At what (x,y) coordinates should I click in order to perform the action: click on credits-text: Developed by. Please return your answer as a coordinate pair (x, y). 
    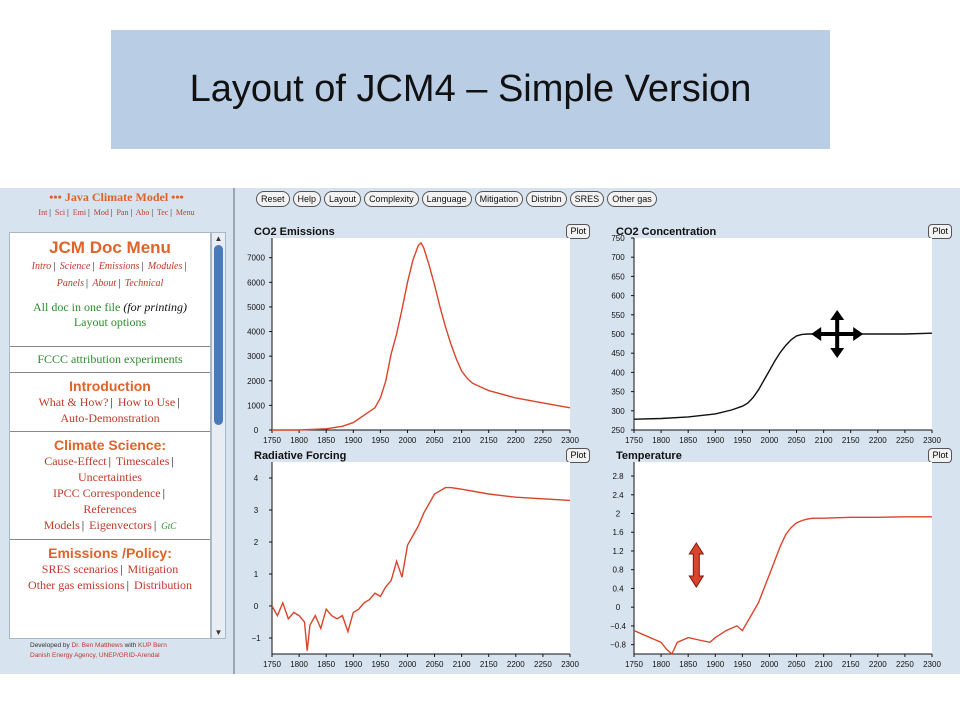
    Looking at the image, I should click on (51, 645).